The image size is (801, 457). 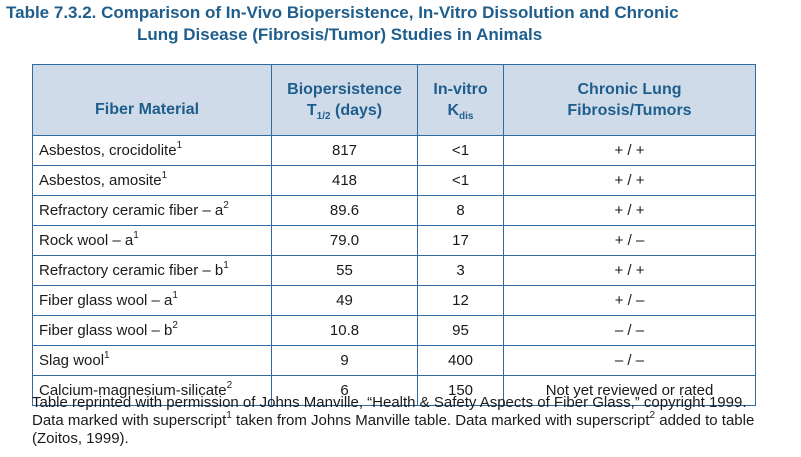 What do you see at coordinates (344, 150) in the screenshot?
I see `biopersistence-cell: 817` at bounding box center [344, 150].